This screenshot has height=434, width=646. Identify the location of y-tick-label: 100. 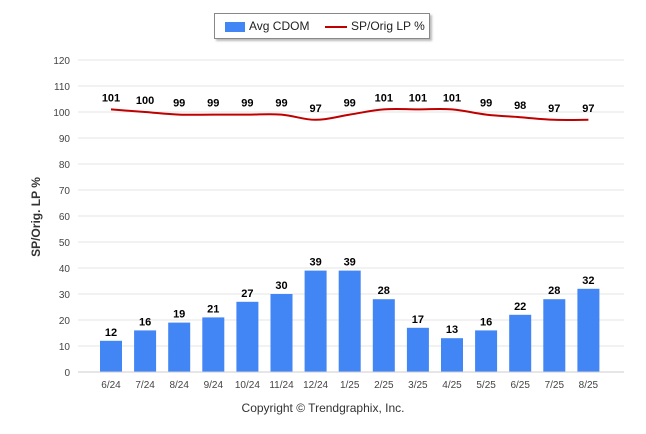
(61, 113).